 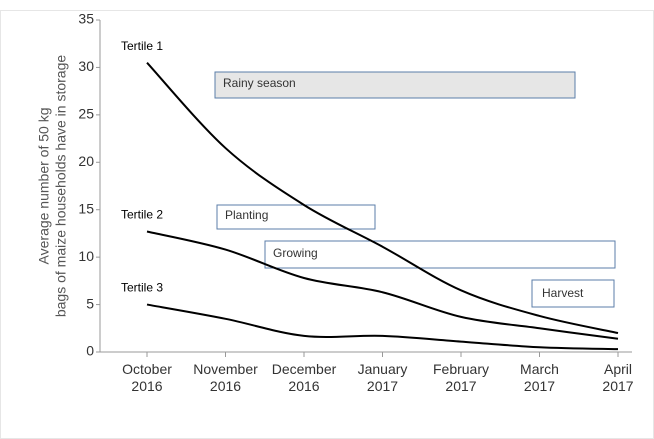 What do you see at coordinates (142, 288) in the screenshot?
I see `series-label: Tertile 3` at bounding box center [142, 288].